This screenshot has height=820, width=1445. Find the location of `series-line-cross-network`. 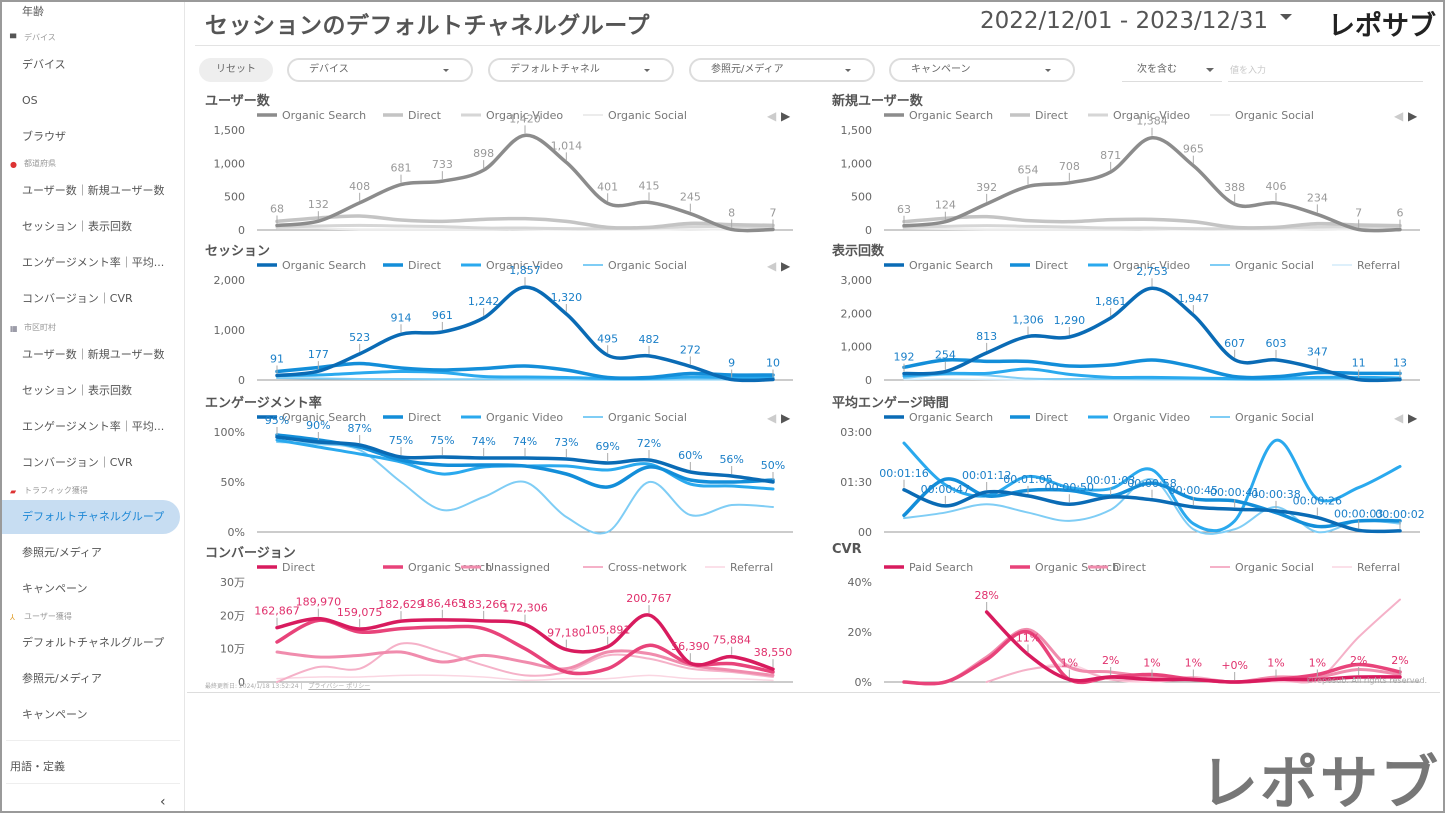

series-line-cross-network is located at coordinates (525, 662).